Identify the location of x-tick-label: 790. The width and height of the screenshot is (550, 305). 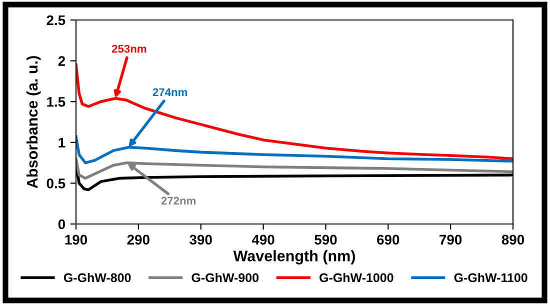
(451, 239).